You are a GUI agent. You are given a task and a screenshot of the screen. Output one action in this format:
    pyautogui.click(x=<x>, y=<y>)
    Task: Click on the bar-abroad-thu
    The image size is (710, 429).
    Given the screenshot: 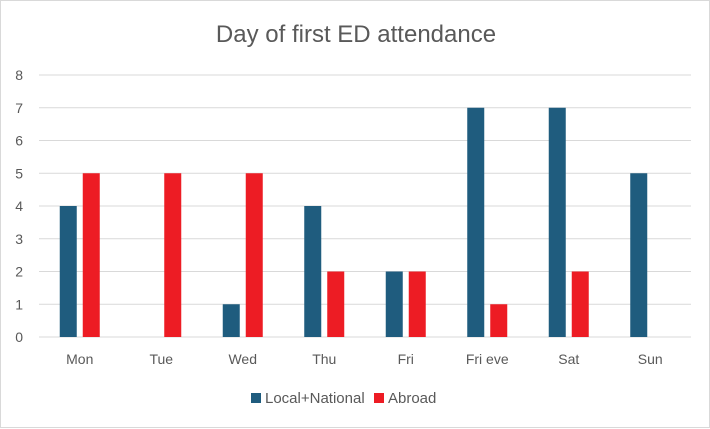 What is the action you would take?
    pyautogui.click(x=336, y=304)
    